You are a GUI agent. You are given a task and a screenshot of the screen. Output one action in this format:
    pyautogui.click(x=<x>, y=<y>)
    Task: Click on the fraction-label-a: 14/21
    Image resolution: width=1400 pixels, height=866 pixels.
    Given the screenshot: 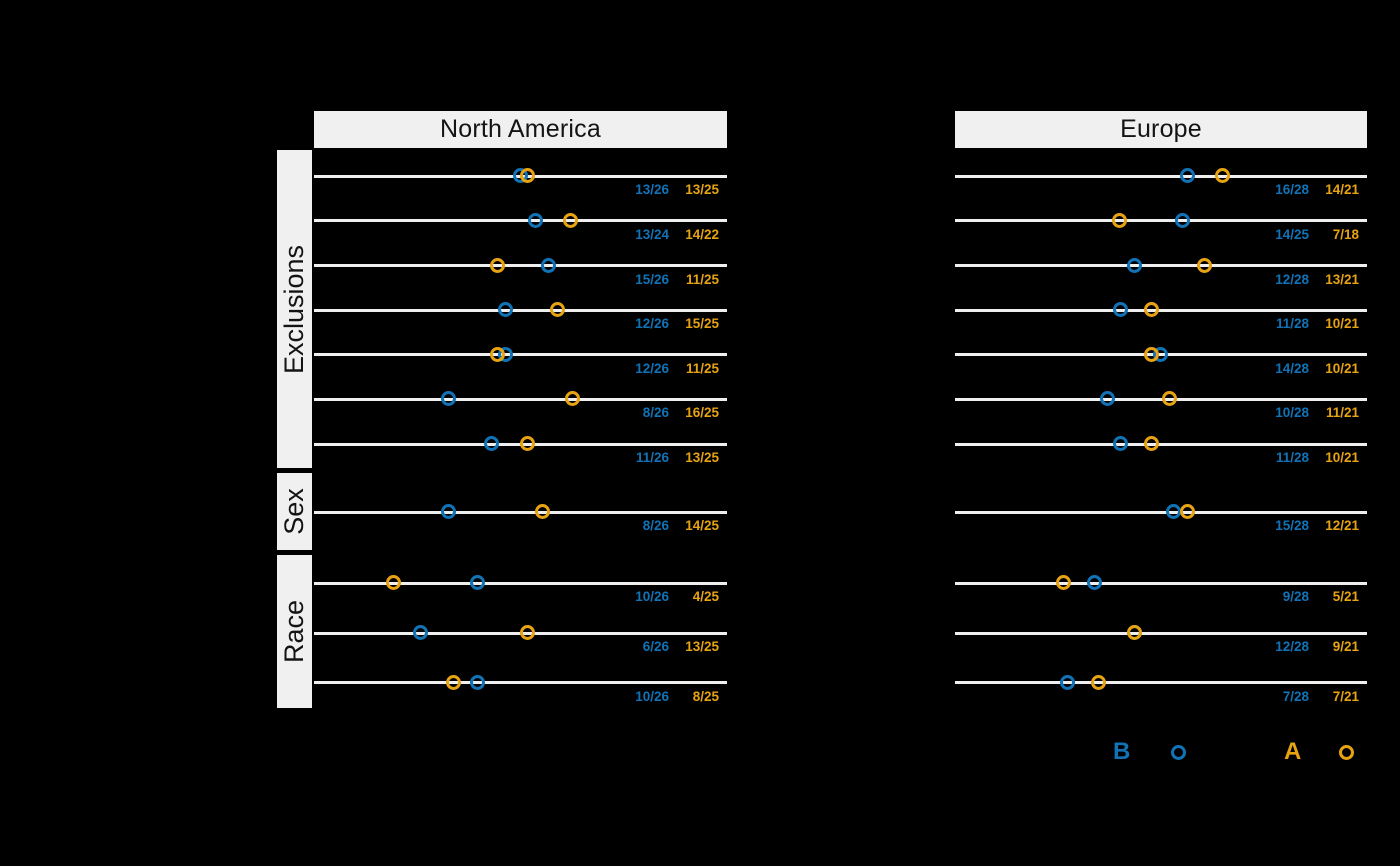 What is the action you would take?
    pyautogui.click(x=1342, y=189)
    